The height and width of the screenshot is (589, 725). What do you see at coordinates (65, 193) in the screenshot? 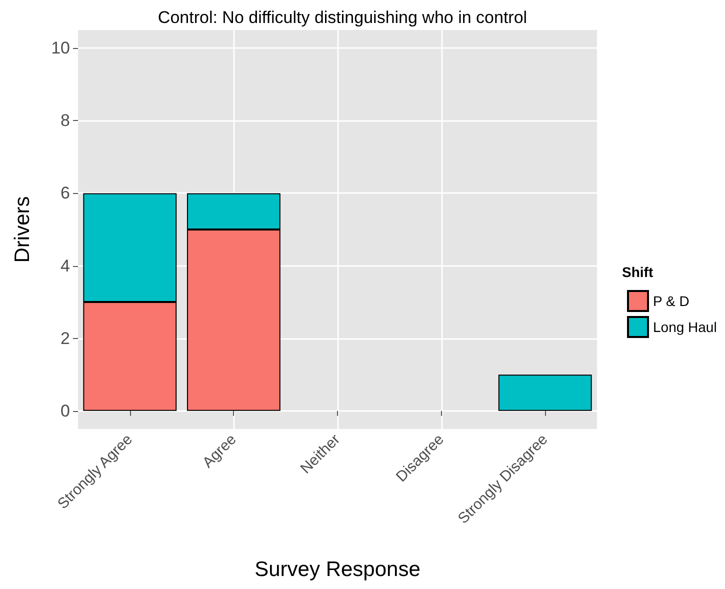
I see `y-tick-label: 6` at bounding box center [65, 193].